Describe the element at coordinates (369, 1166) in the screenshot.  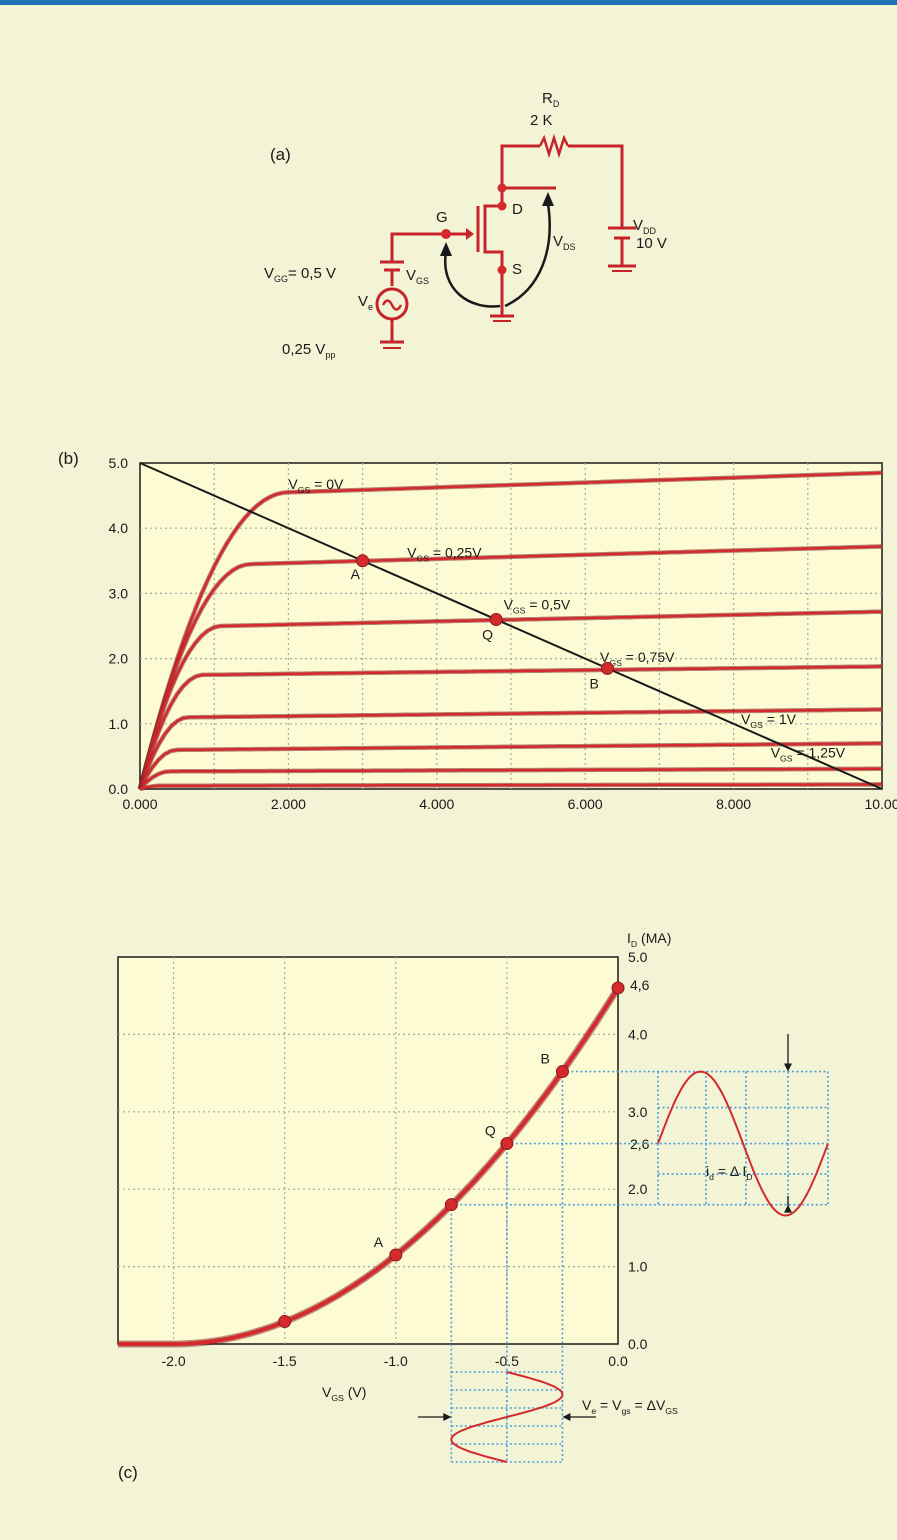
I see `transfer-curve` at that location.